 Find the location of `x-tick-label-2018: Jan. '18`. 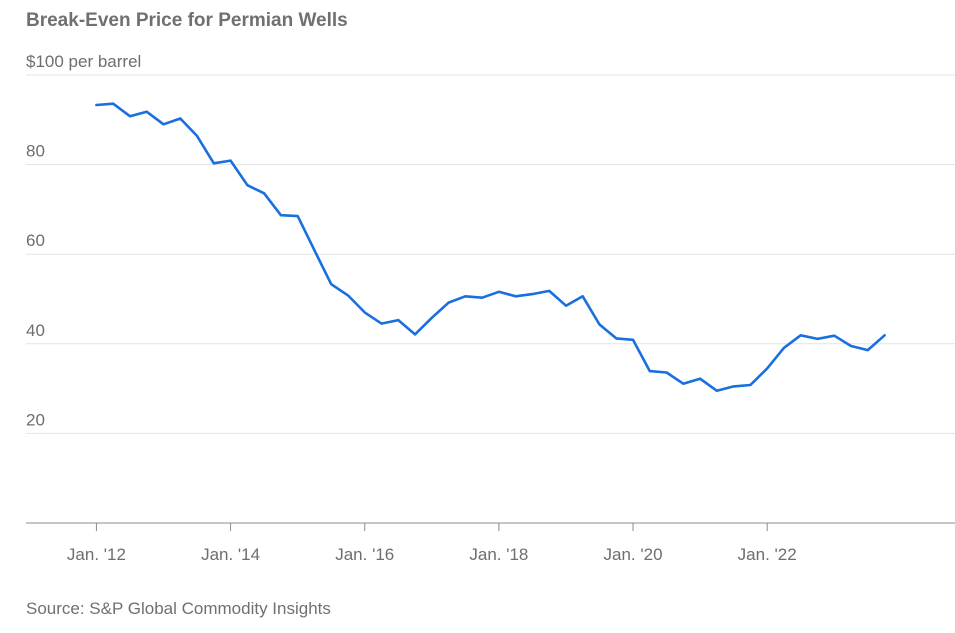

x-tick-label-2018: Jan. '18 is located at coordinates (498, 554).